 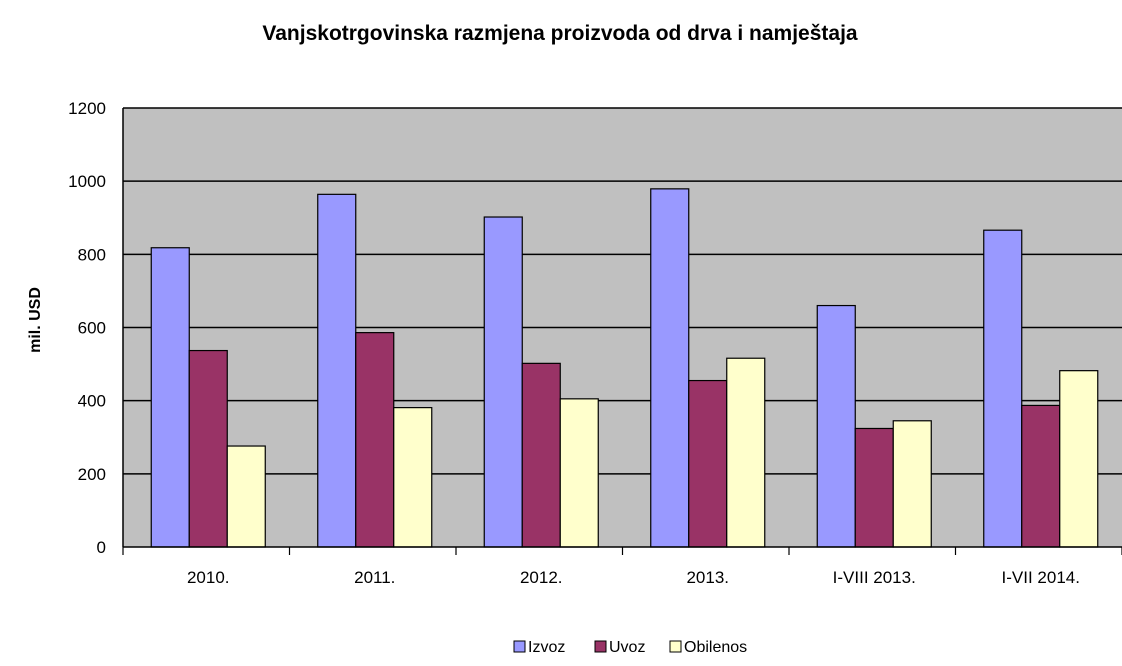 I want to click on x-tick-label: 2011., so click(x=374, y=577).